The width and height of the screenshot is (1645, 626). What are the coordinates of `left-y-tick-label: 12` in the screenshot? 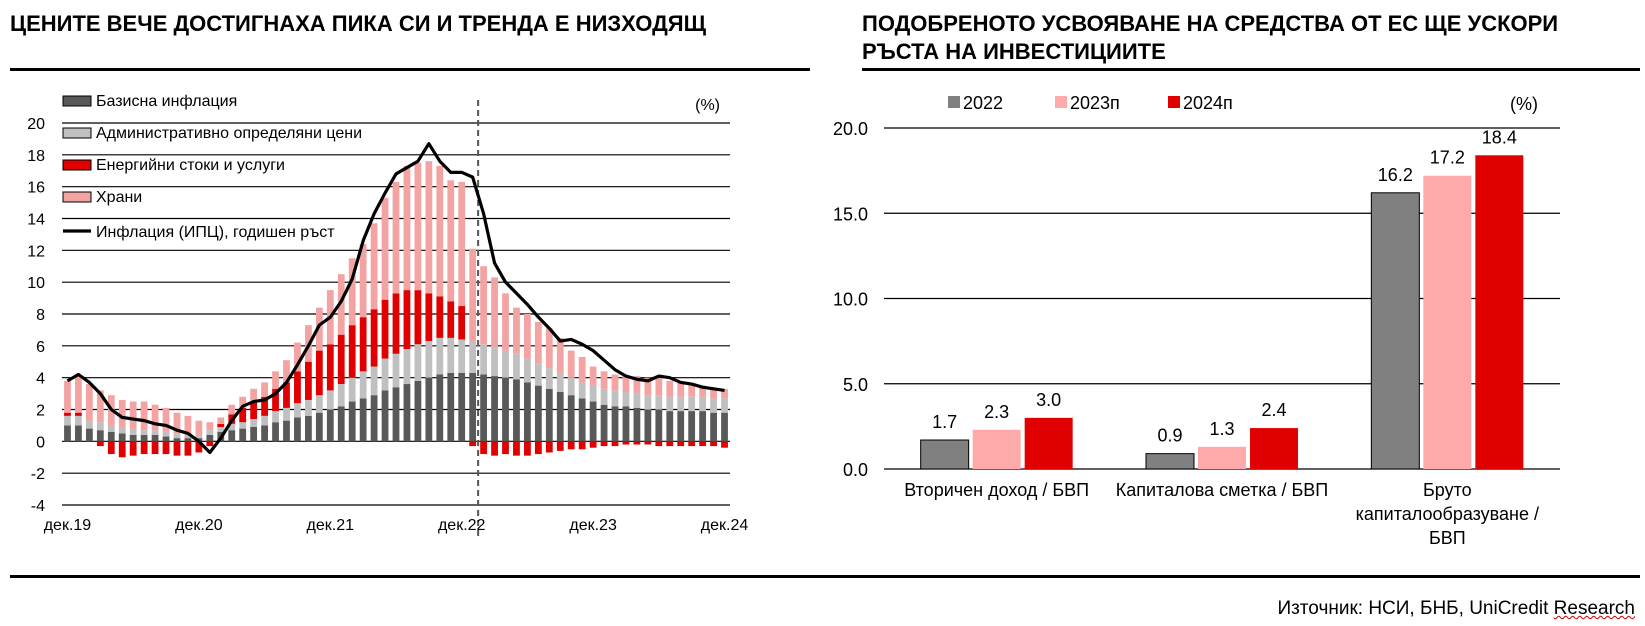 It's located at (36, 251).